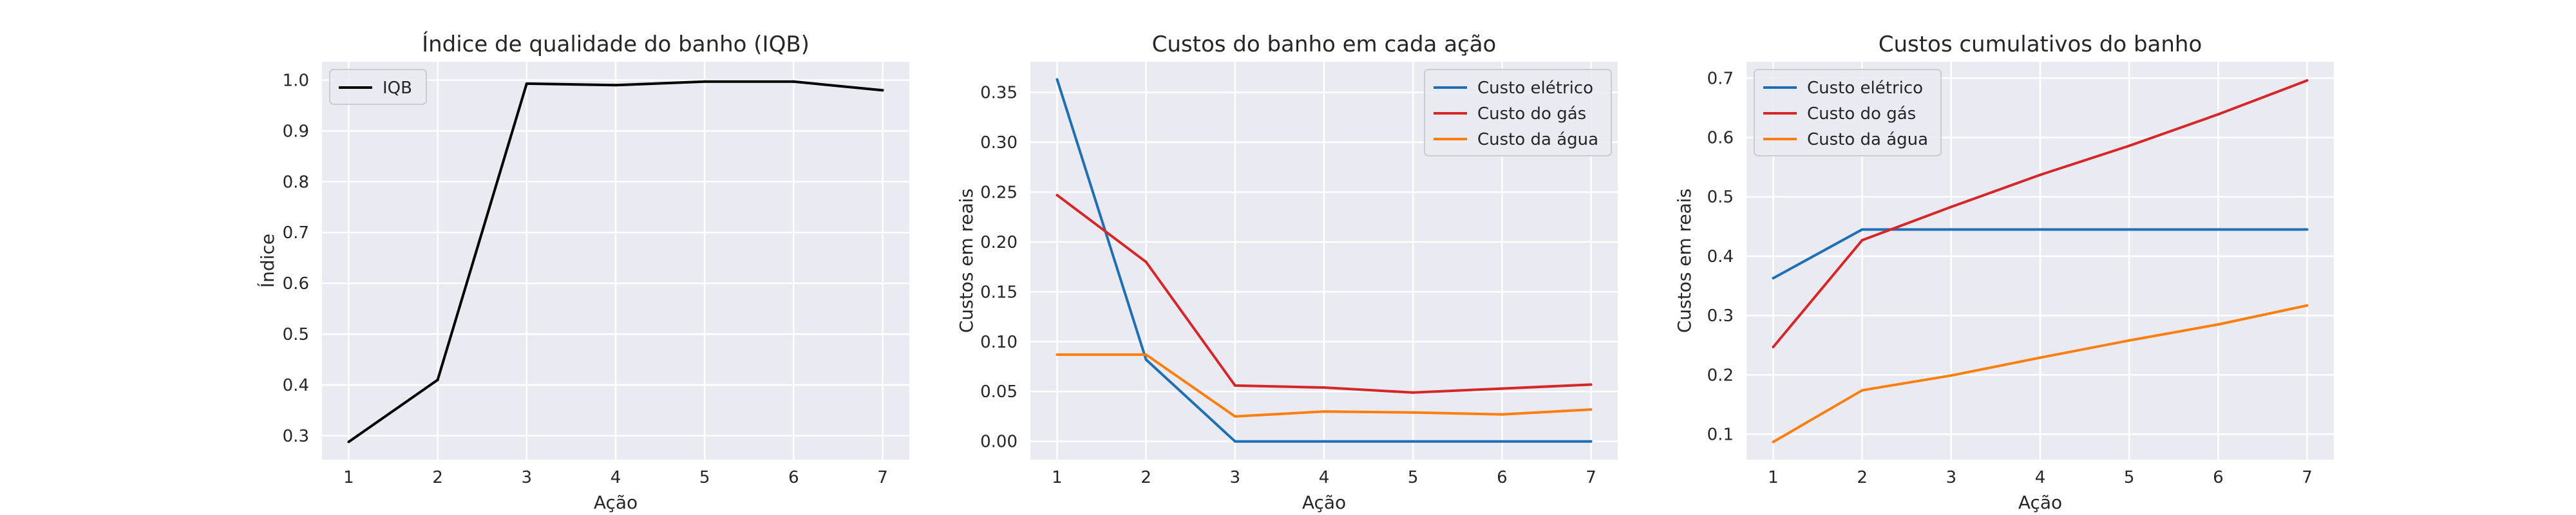 The width and height of the screenshot is (2576, 515). Describe the element at coordinates (1721, 435) in the screenshot. I see `y-tick-label: 0.1` at that location.